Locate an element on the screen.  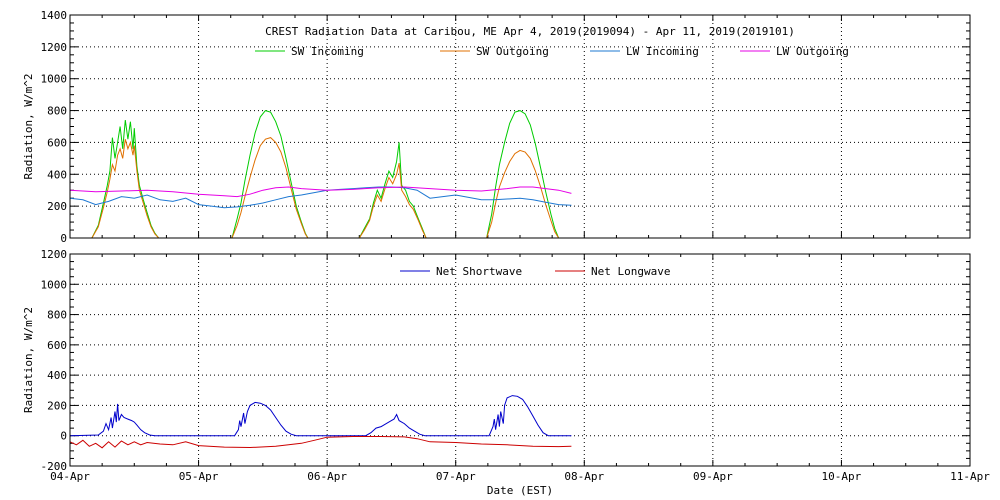
legend-label-lw-outgoing: LW Outgoing is located at coordinates (812, 51).